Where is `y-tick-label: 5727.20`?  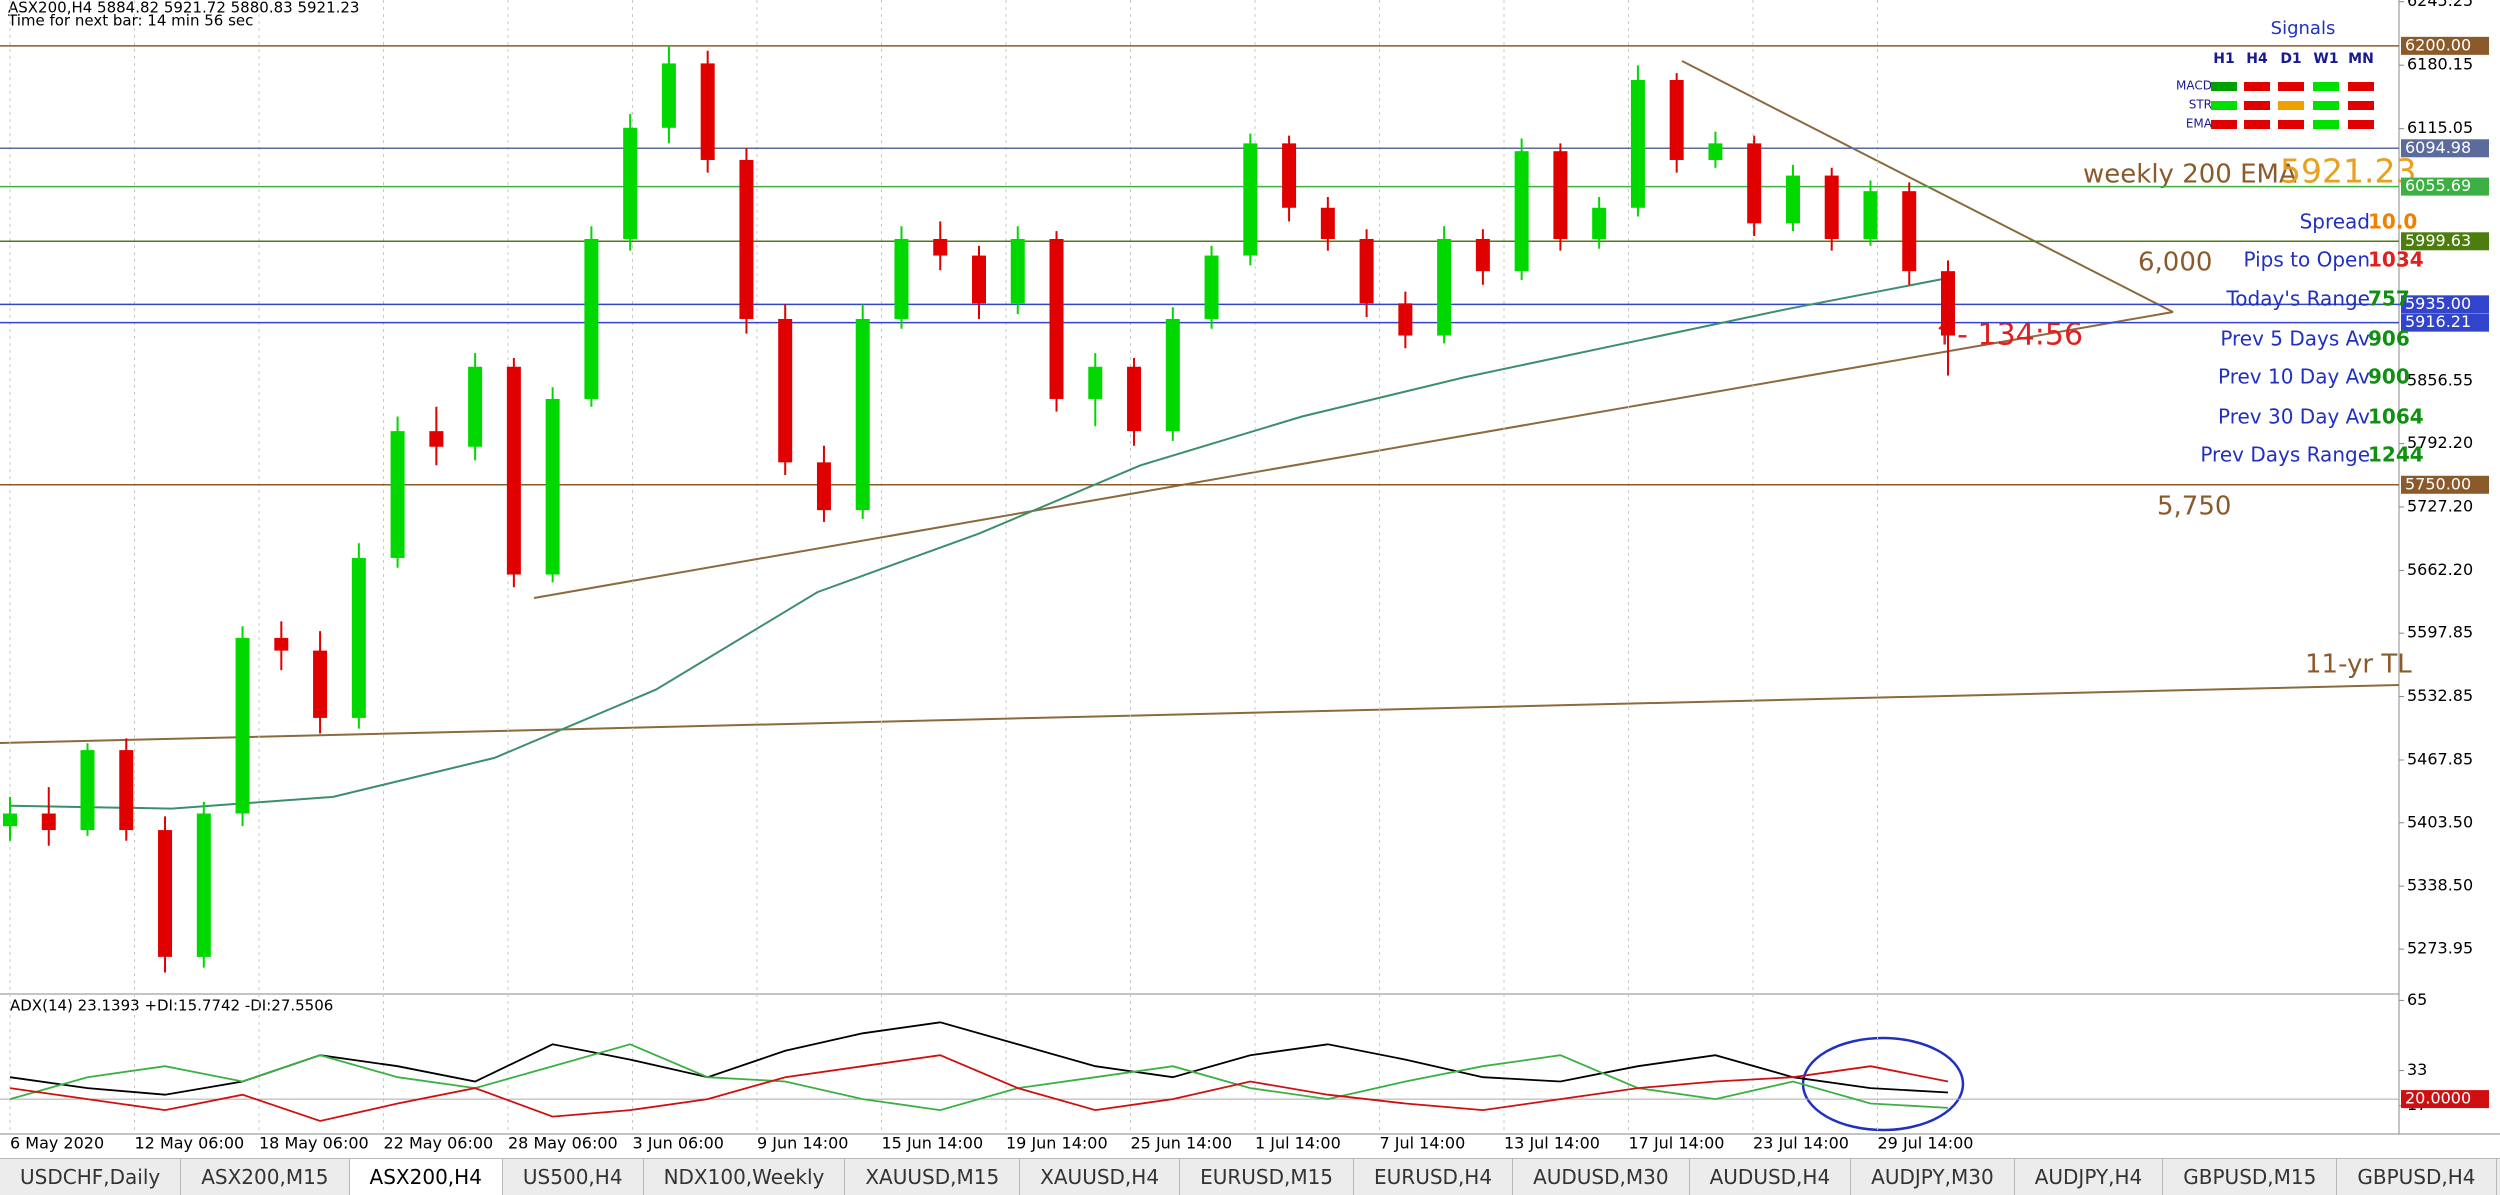
y-tick-label: 5727.20 is located at coordinates (2440, 506).